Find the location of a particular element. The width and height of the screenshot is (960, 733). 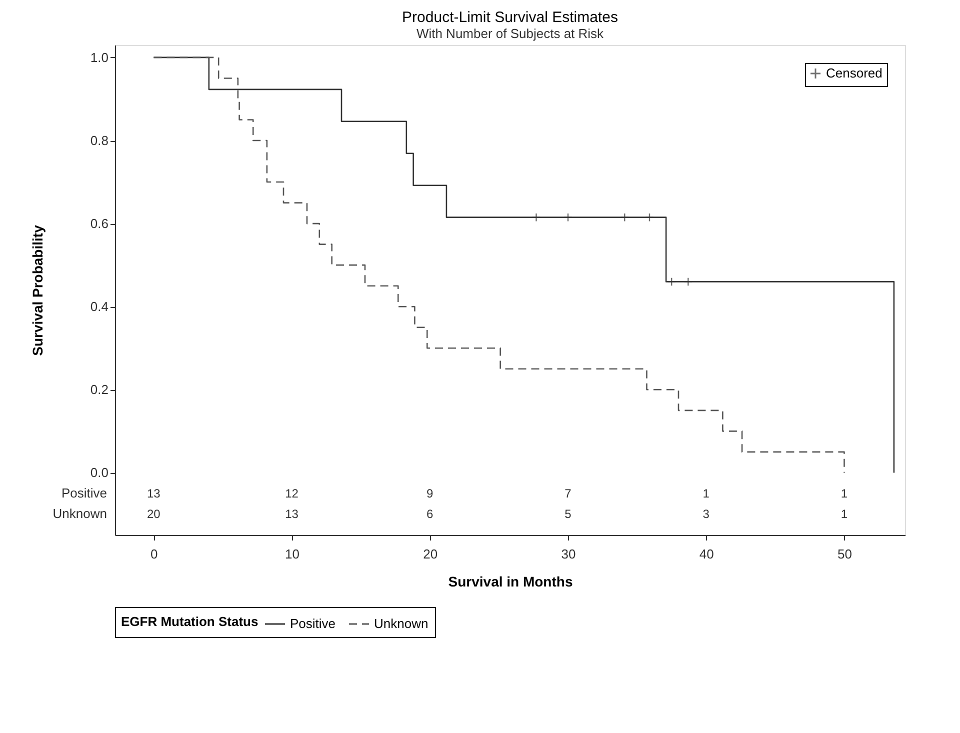

chart-subtitle: With Number of Subjects at Risk is located at coordinates (510, 33).